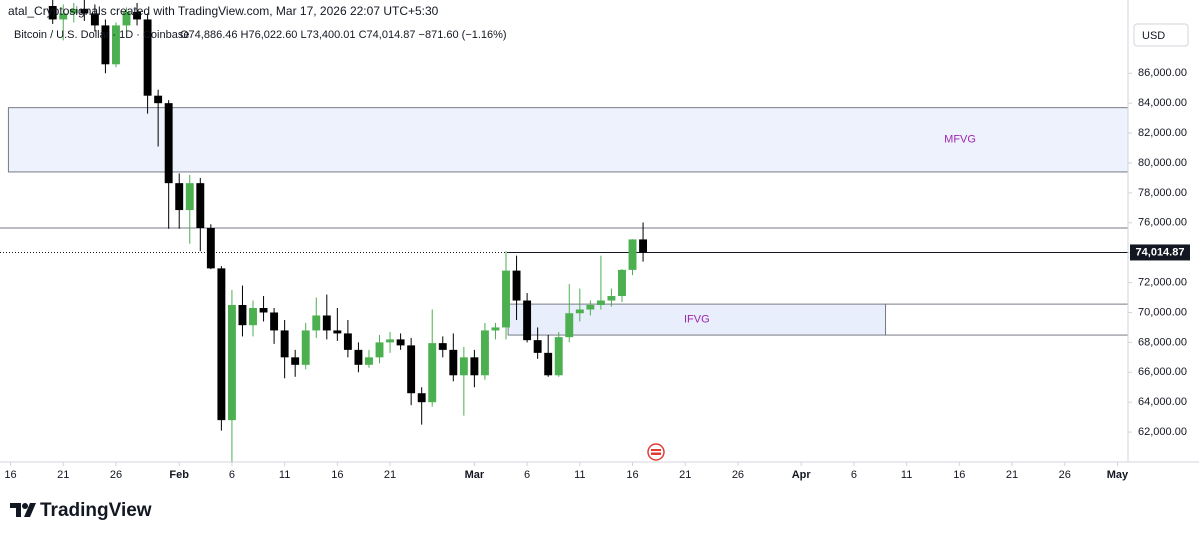  I want to click on last-price-label: 74,014.87, so click(1160, 252).